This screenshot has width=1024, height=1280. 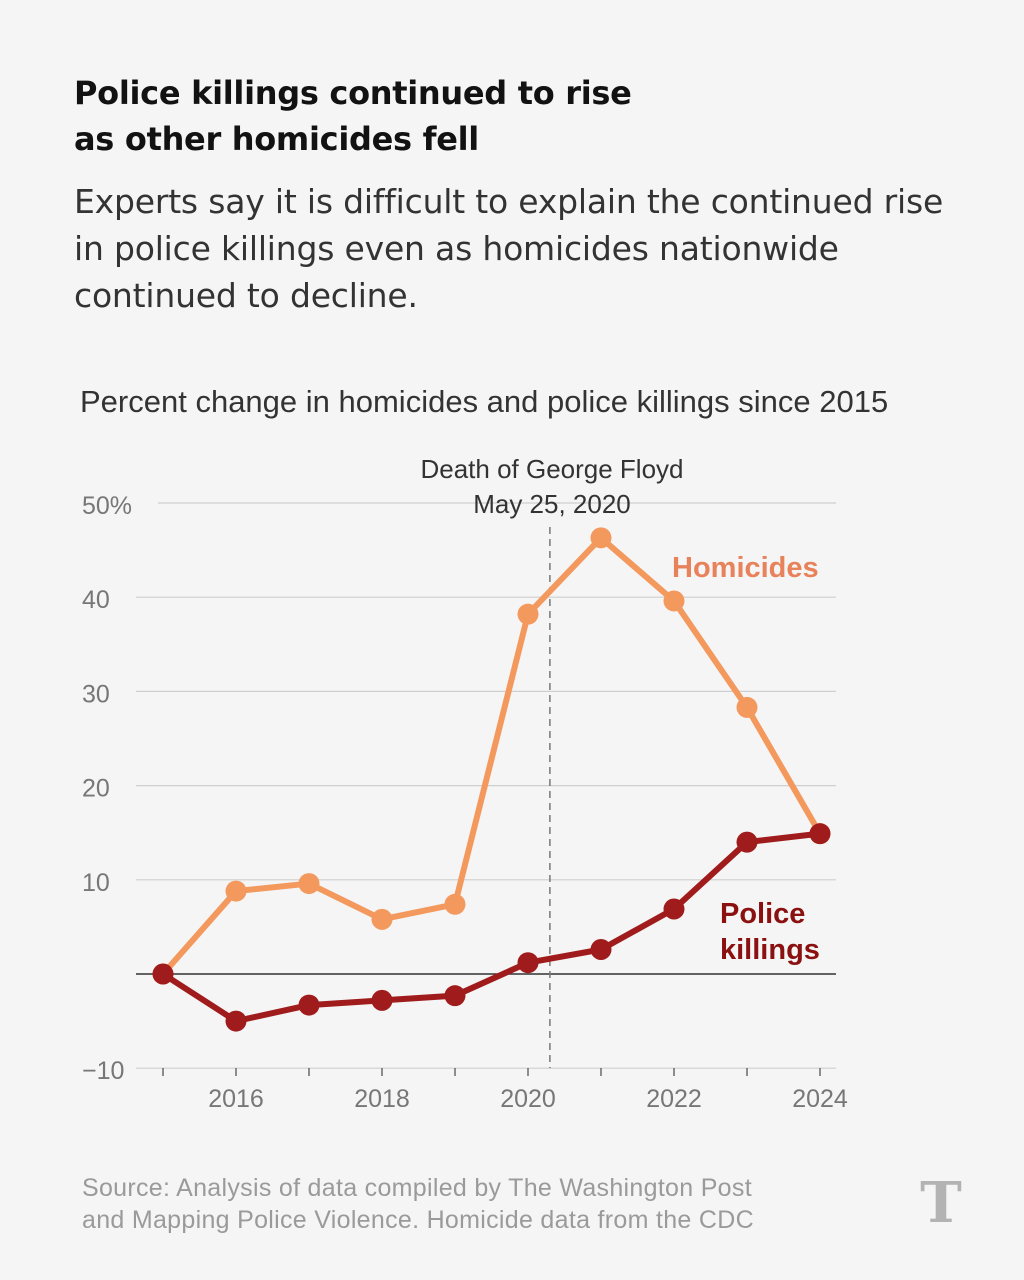 I want to click on x-tick-label: 2018, so click(x=382, y=1099).